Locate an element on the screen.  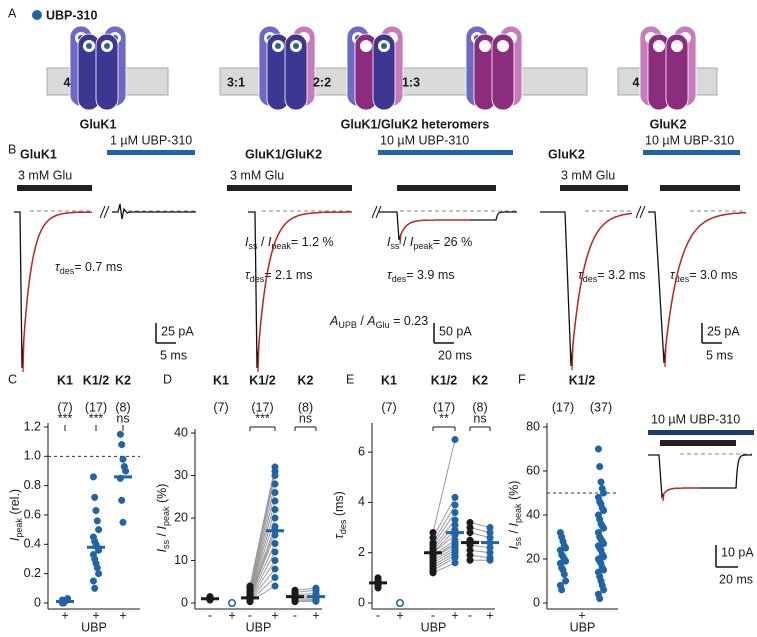
trace-title: GluK2 is located at coordinates (566, 154).